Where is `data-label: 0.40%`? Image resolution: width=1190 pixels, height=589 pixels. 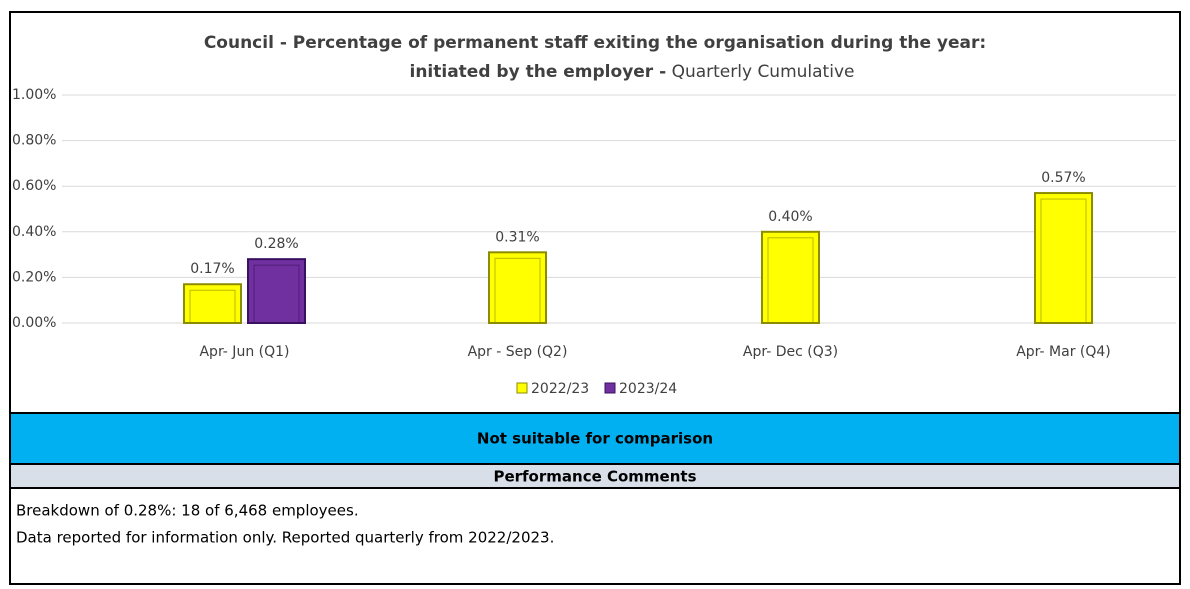
data-label: 0.40% is located at coordinates (790, 217).